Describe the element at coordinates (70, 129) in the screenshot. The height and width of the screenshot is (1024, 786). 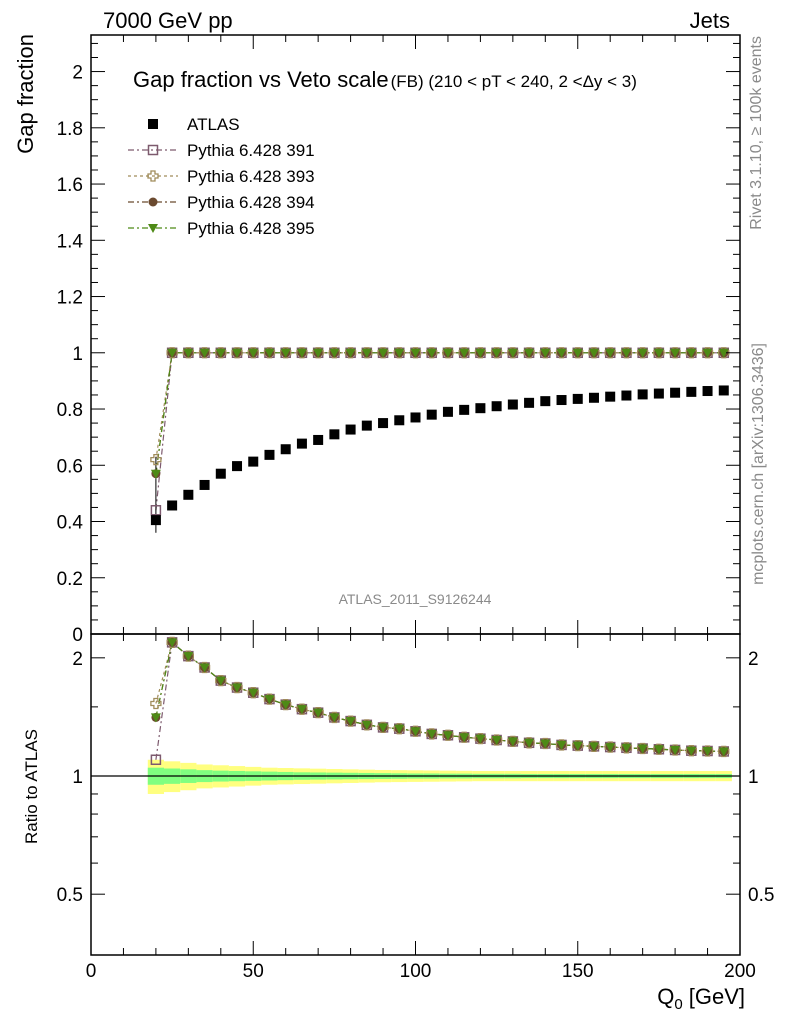
I see `y-tick-label: 1.8` at that location.